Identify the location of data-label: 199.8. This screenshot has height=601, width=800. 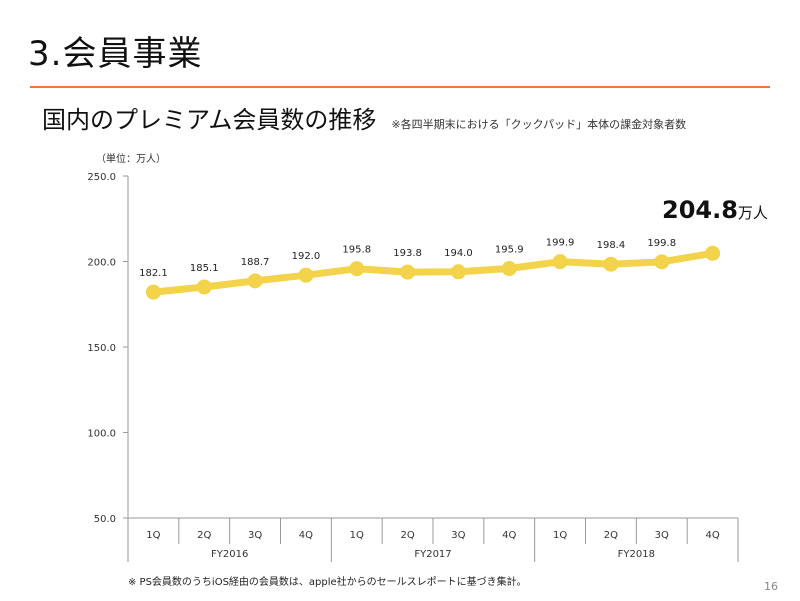
(661, 243).